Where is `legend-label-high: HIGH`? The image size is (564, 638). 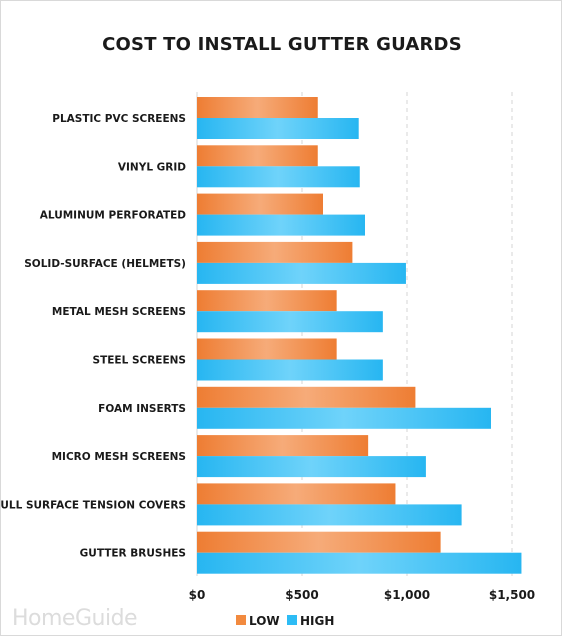 legend-label-high: HIGH is located at coordinates (317, 621).